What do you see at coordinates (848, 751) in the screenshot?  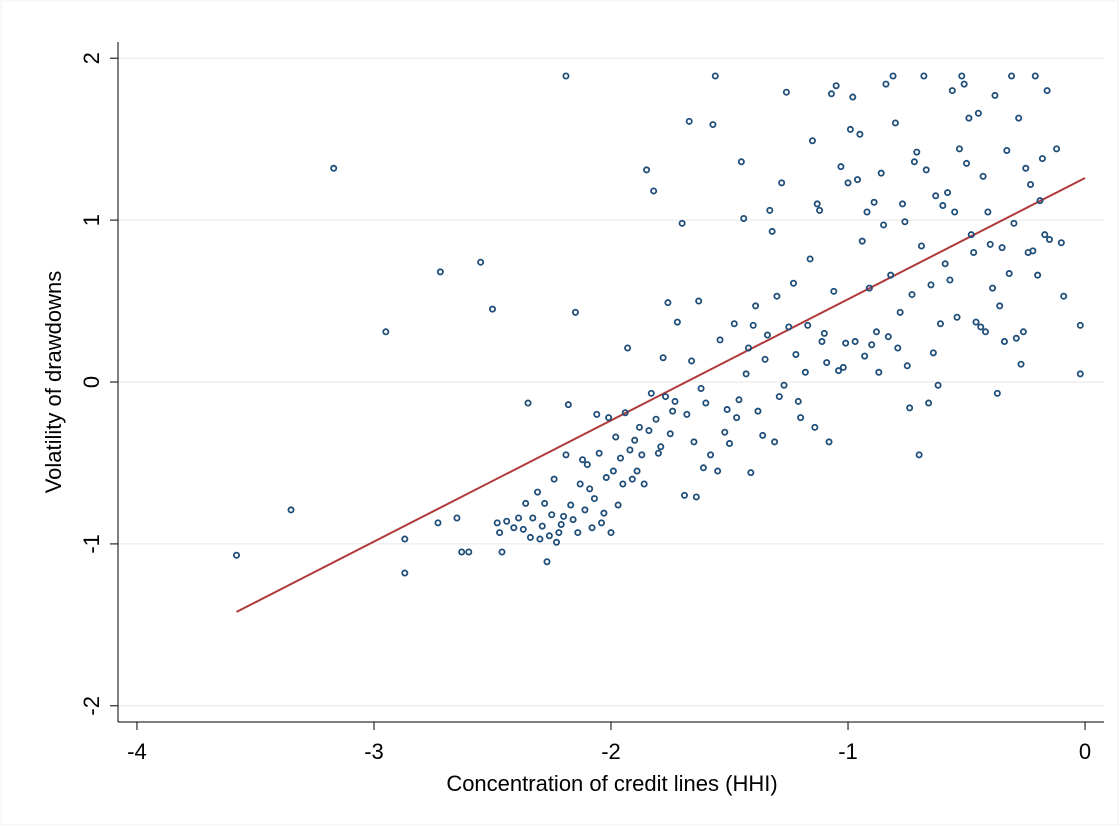 I see `x-tick-label: -1` at bounding box center [848, 751].